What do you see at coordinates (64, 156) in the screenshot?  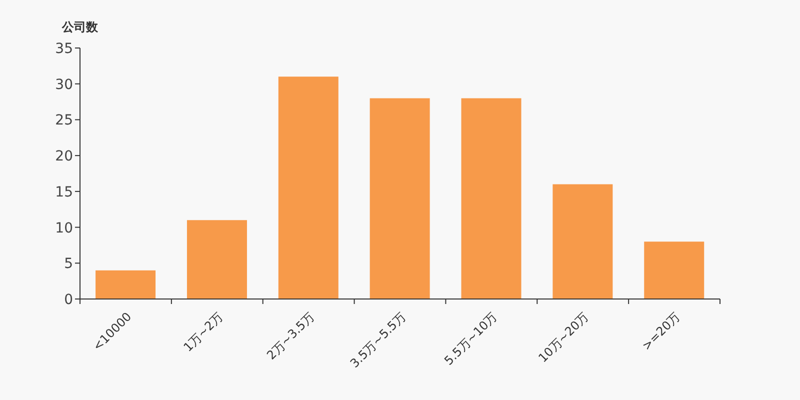 I see `y-tick-label: 20` at bounding box center [64, 156].